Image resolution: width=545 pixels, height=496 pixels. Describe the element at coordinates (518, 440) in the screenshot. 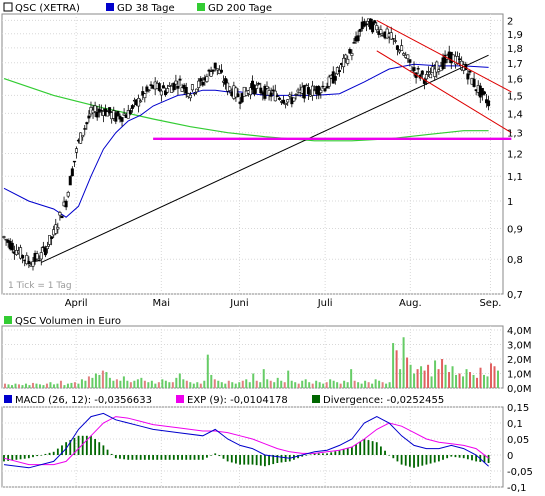

I see `macd-y-tick-label: 0,05` at that location.